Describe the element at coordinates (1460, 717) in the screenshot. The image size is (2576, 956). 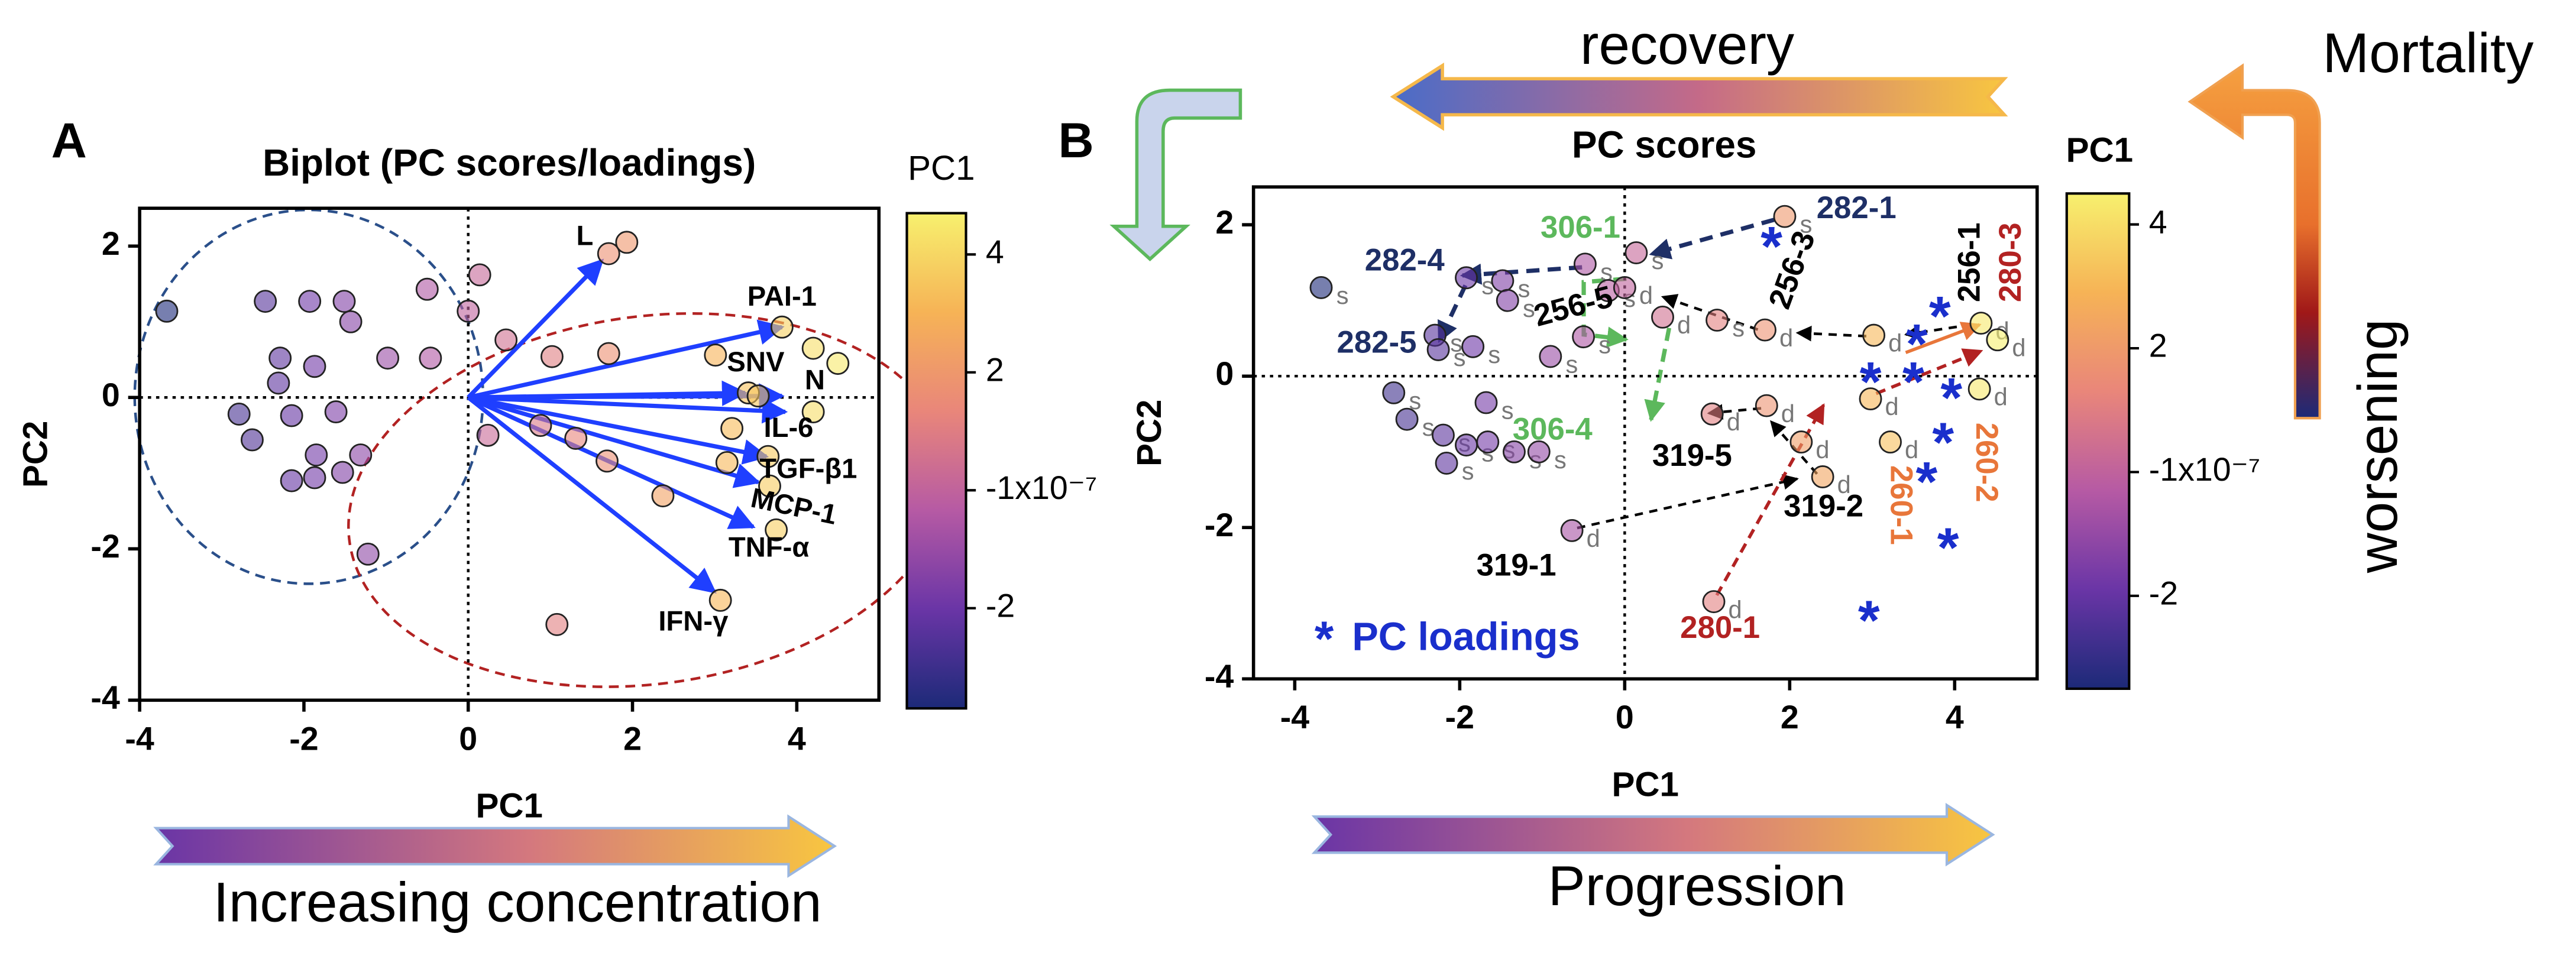
I see `x-tick-label: -2` at that location.